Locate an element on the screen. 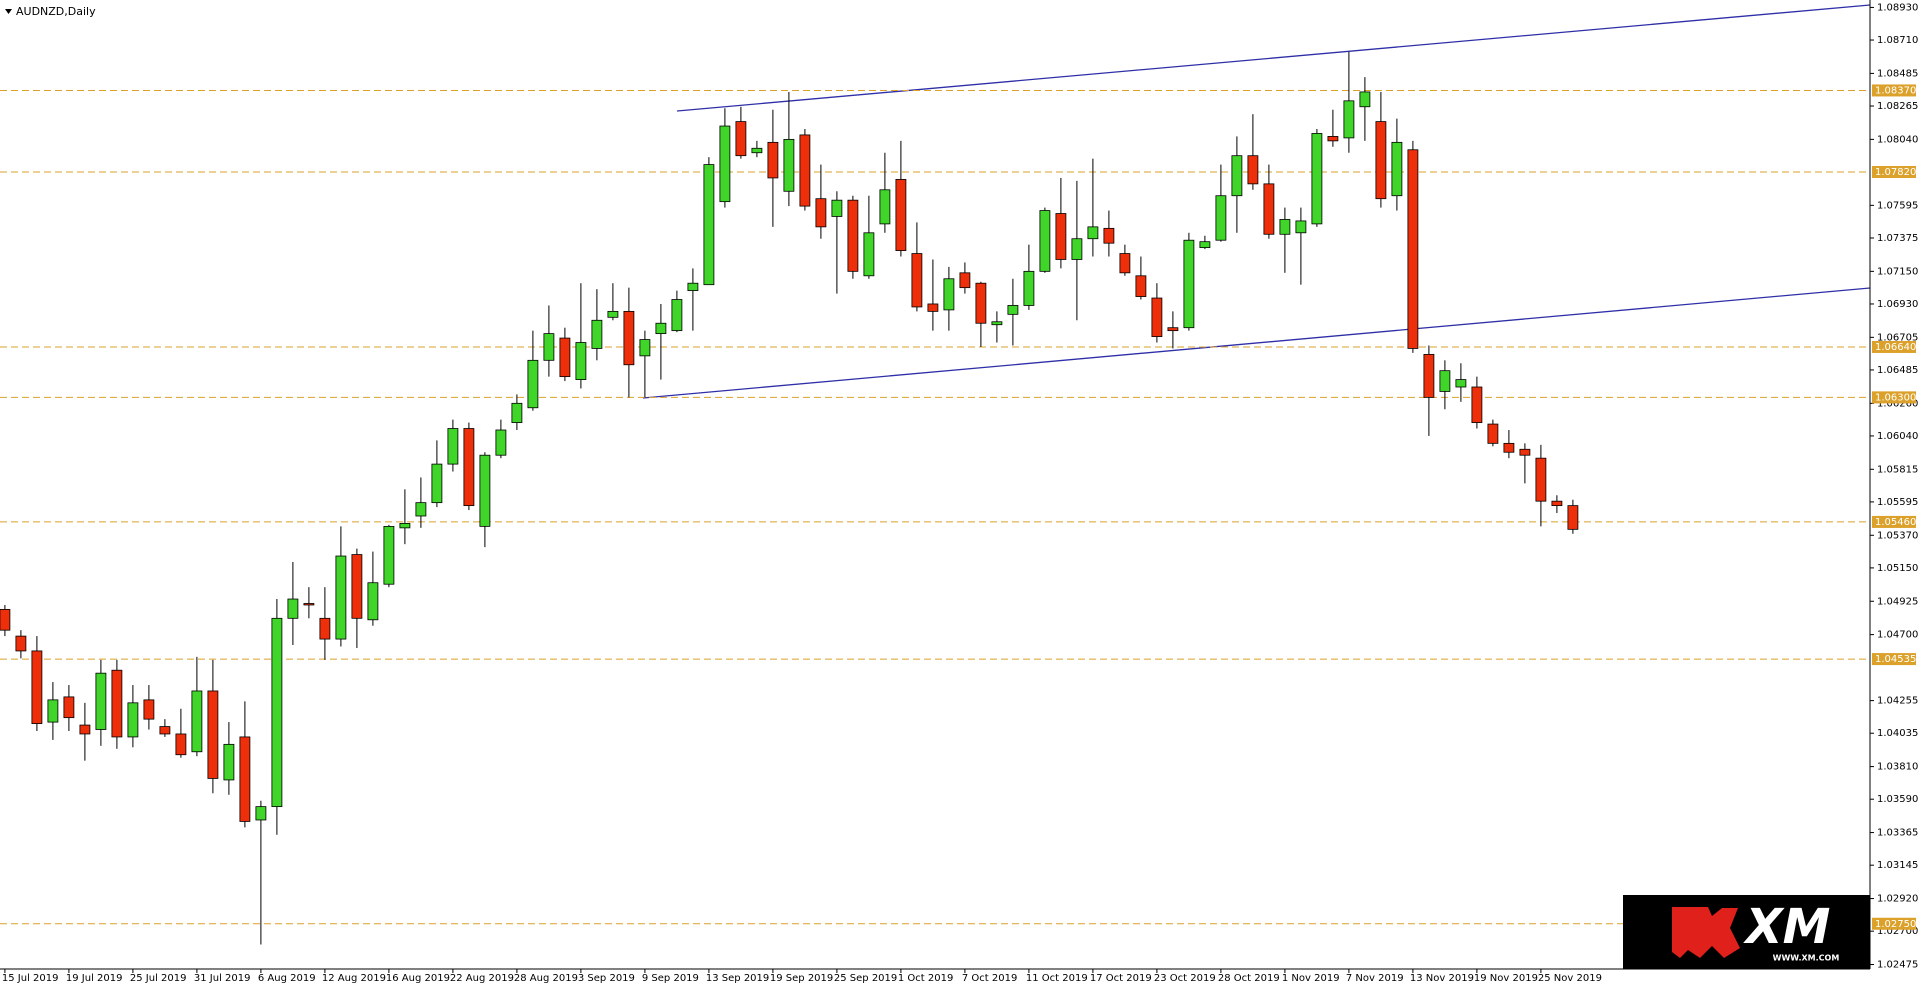 The height and width of the screenshot is (989, 1919). y-tick-label: 1.03365 is located at coordinates (1897, 833).